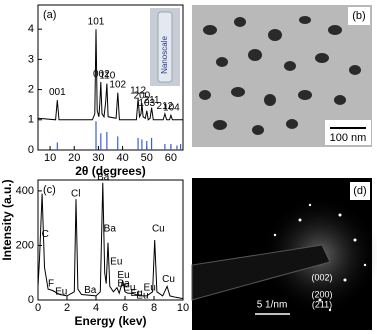 This screenshot has height=334, width=377. What do you see at coordinates (261, 272) in the screenshot?
I see `beam-stop` at bounding box center [261, 272].